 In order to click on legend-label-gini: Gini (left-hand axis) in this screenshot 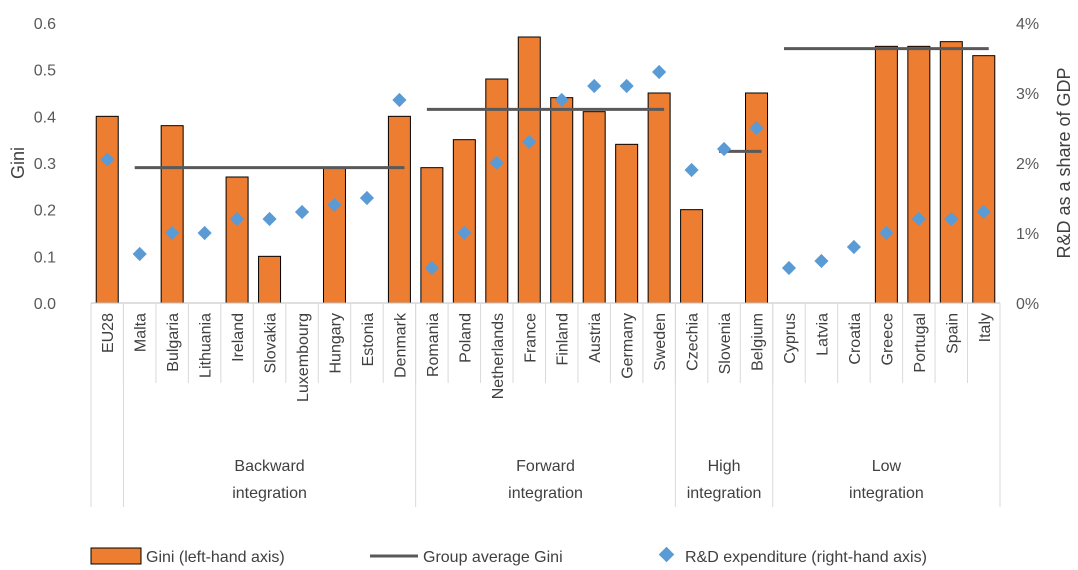, I will do `click(215, 557)`.